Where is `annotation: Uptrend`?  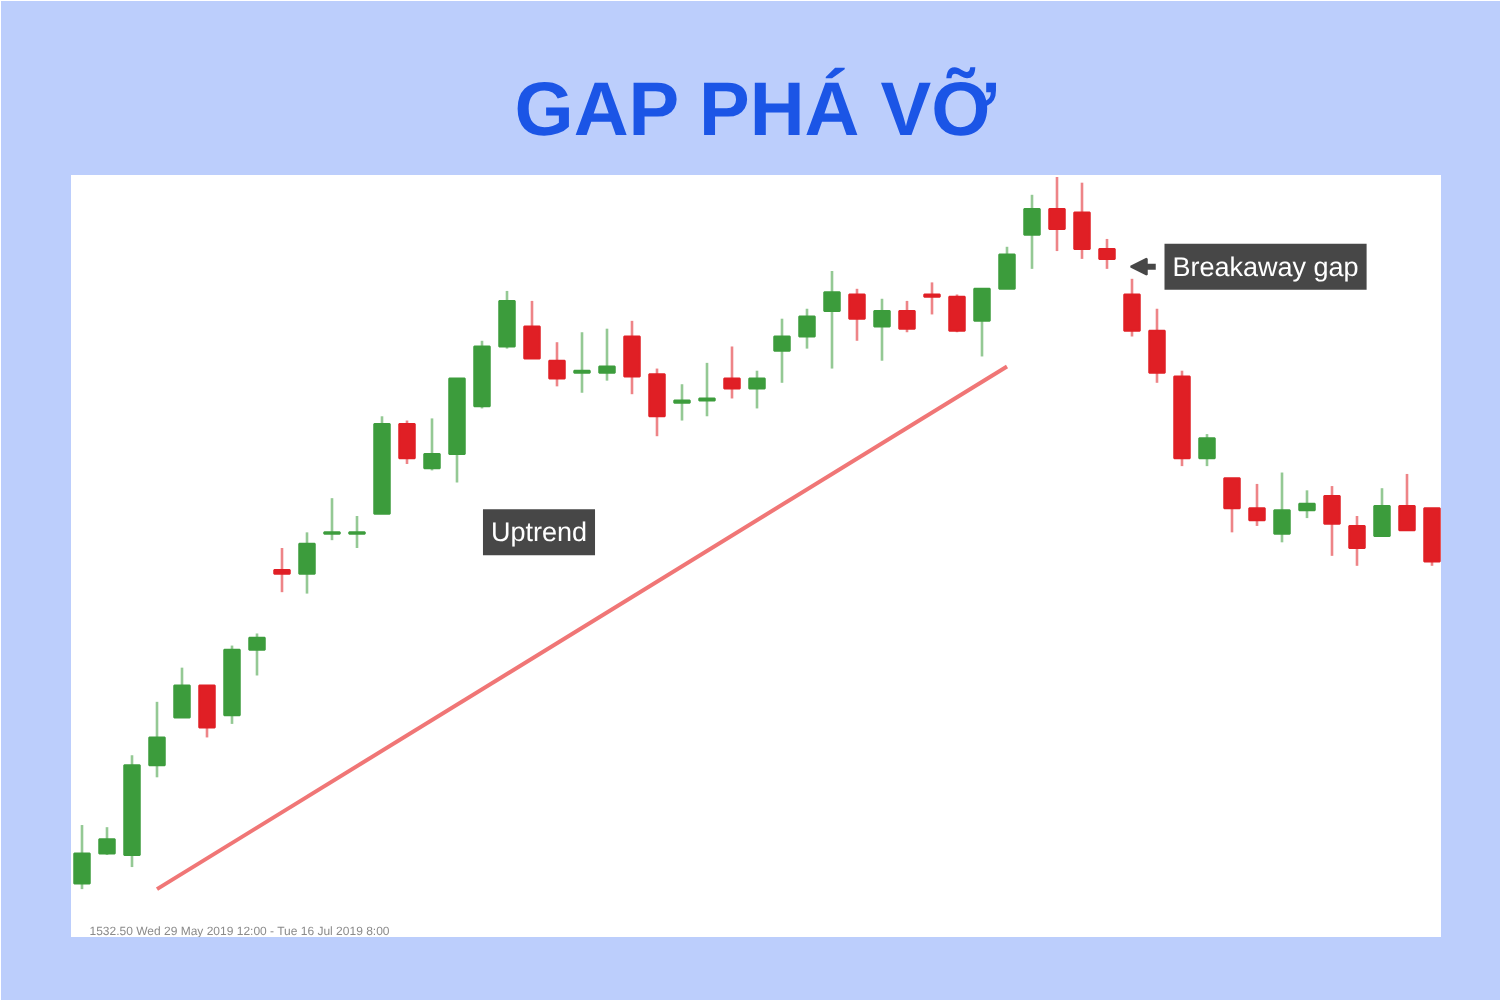 annotation: Uptrend is located at coordinates (539, 532).